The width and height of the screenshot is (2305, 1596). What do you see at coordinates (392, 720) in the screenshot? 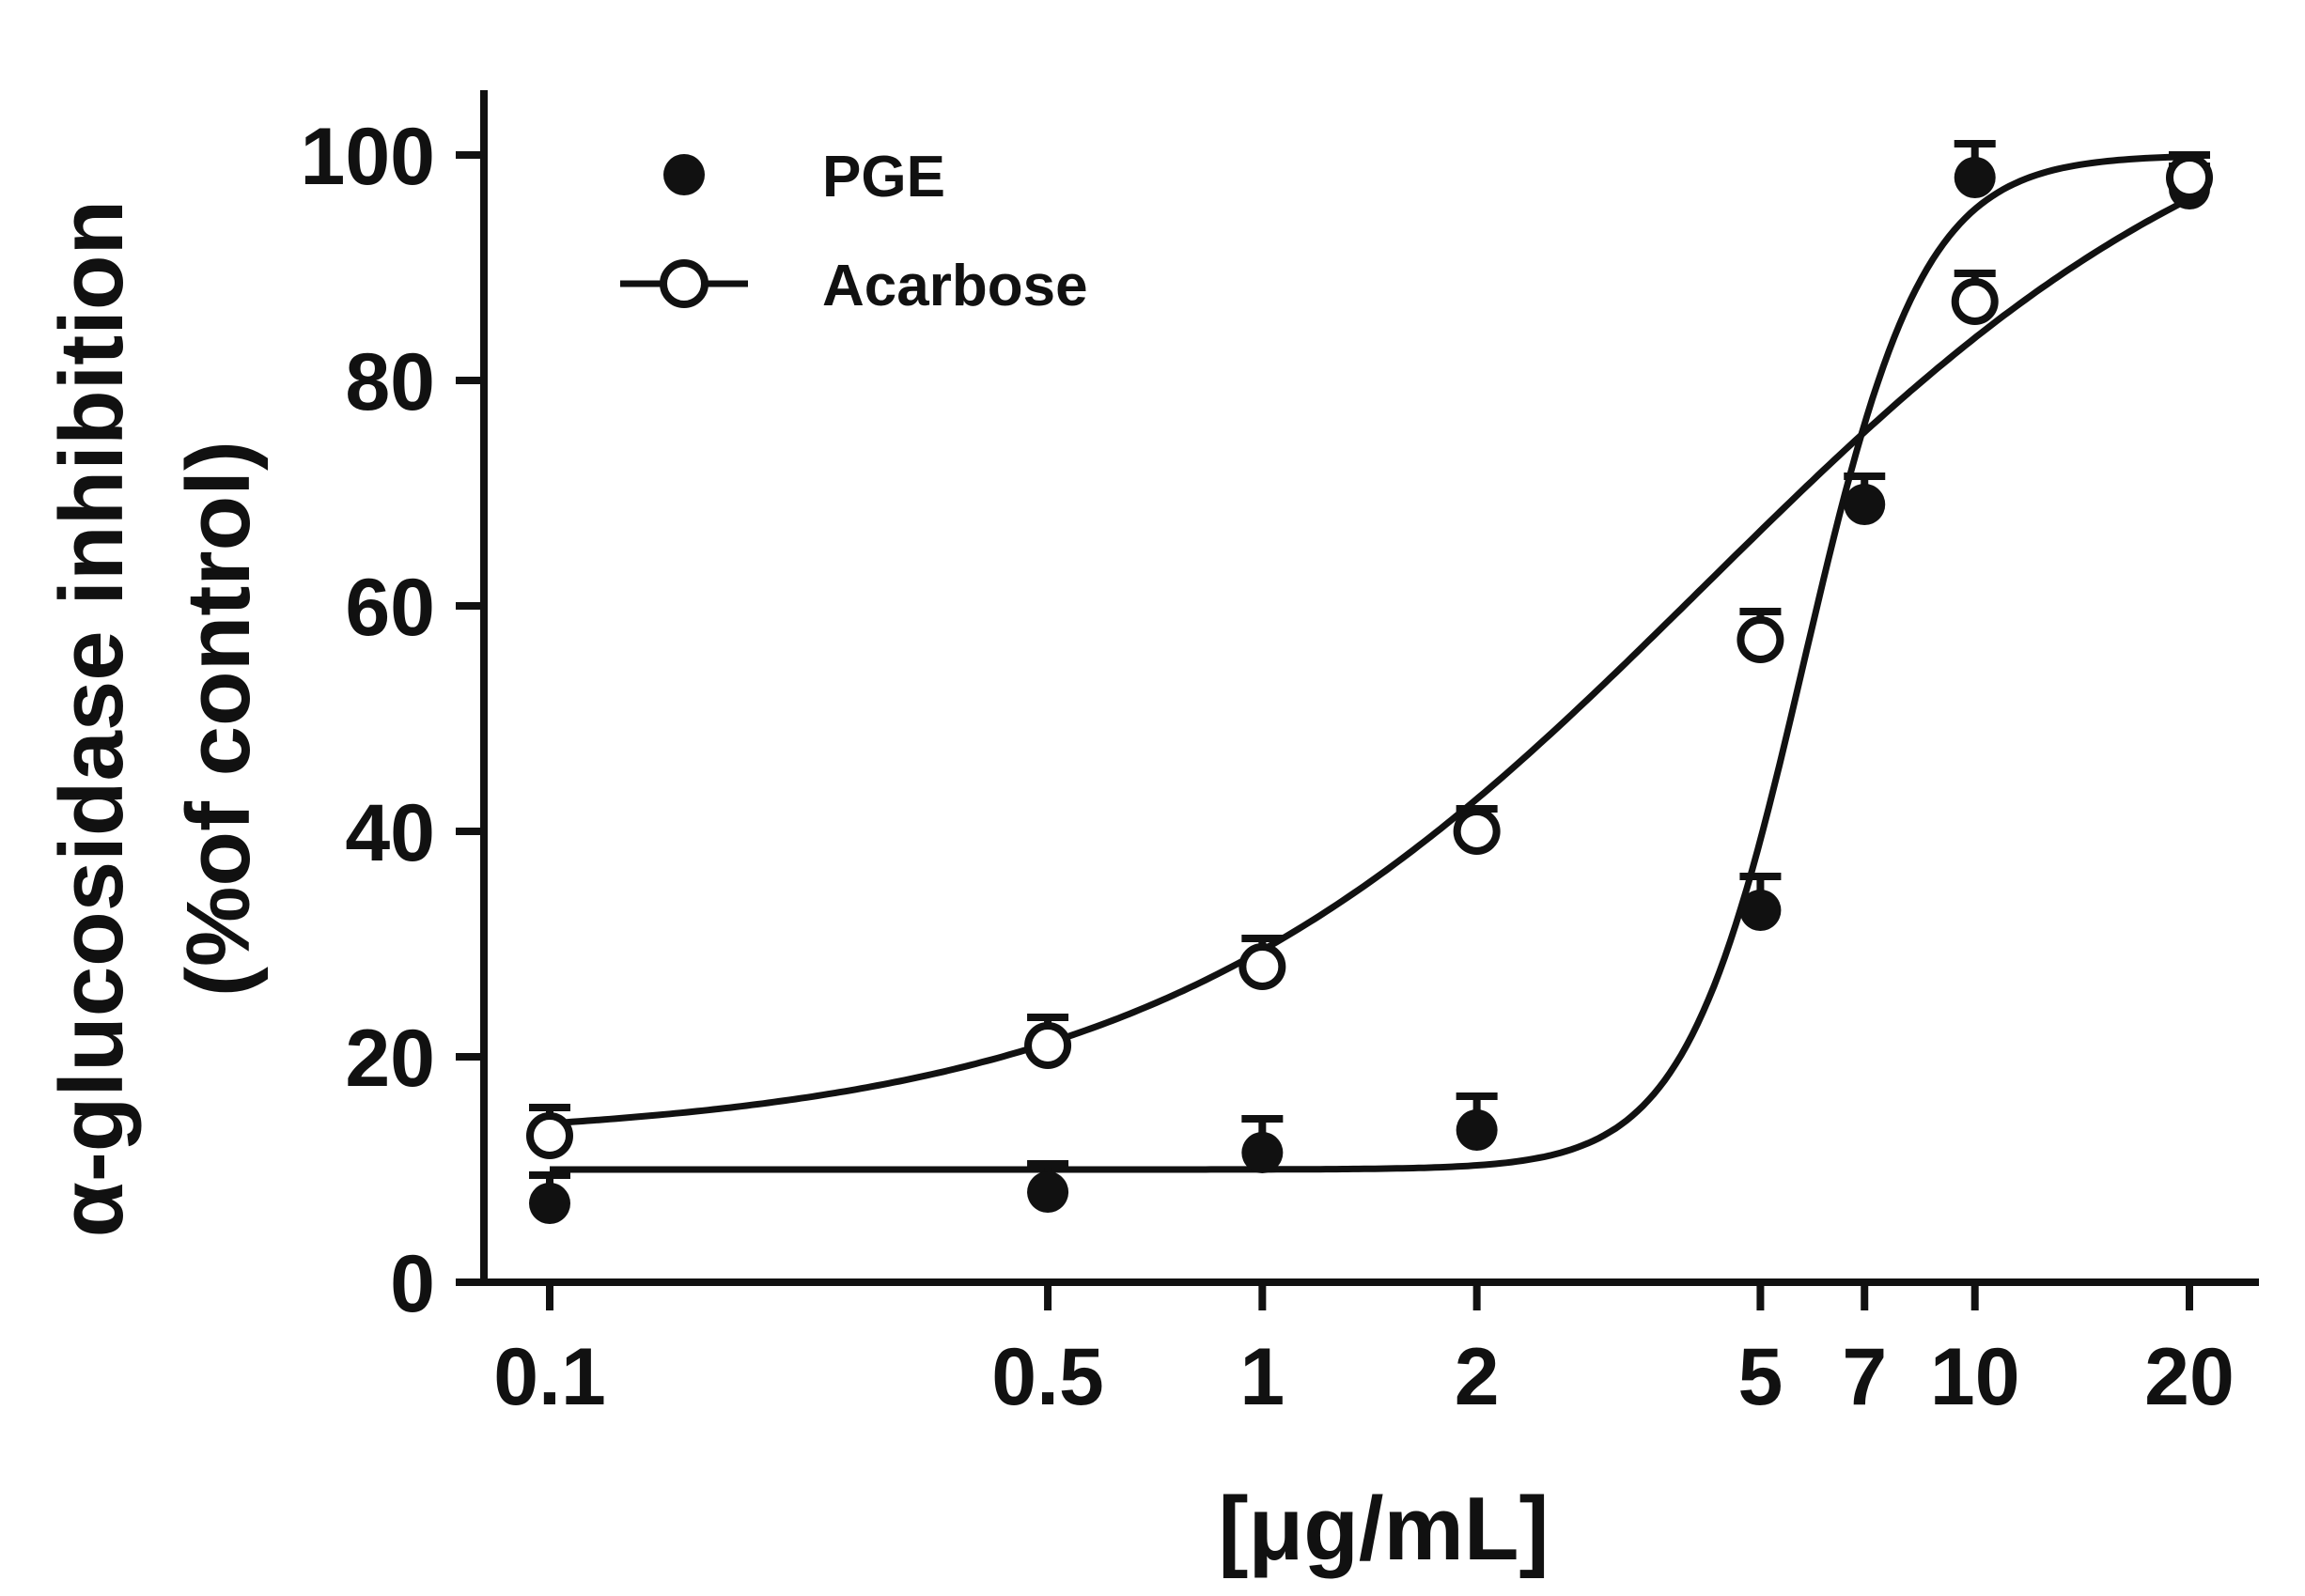
I see `y-ticks: 0 20 40 60 80 100` at bounding box center [392, 720].